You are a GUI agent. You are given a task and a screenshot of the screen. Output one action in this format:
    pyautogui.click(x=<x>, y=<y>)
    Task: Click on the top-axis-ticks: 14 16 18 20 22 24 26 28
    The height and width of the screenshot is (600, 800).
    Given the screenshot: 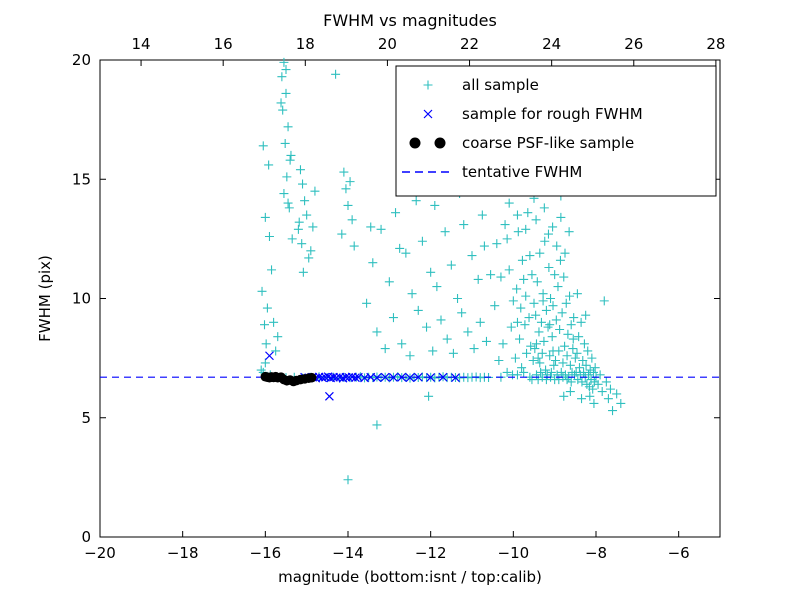 What is the action you would take?
    pyautogui.click(x=428, y=50)
    